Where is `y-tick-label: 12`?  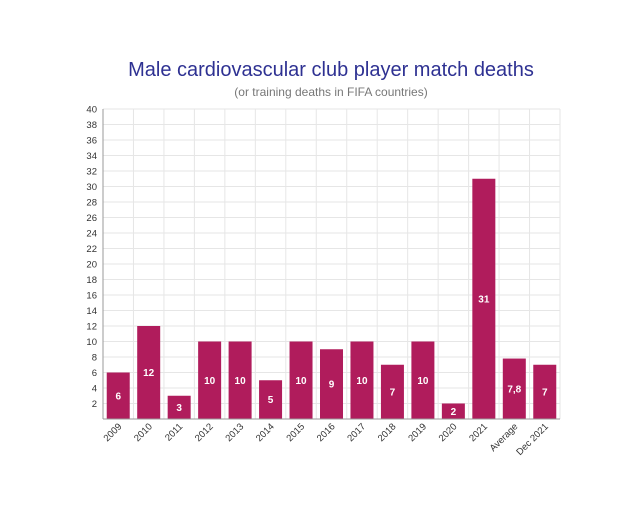
y-tick-label: 12 is located at coordinates (91, 327).